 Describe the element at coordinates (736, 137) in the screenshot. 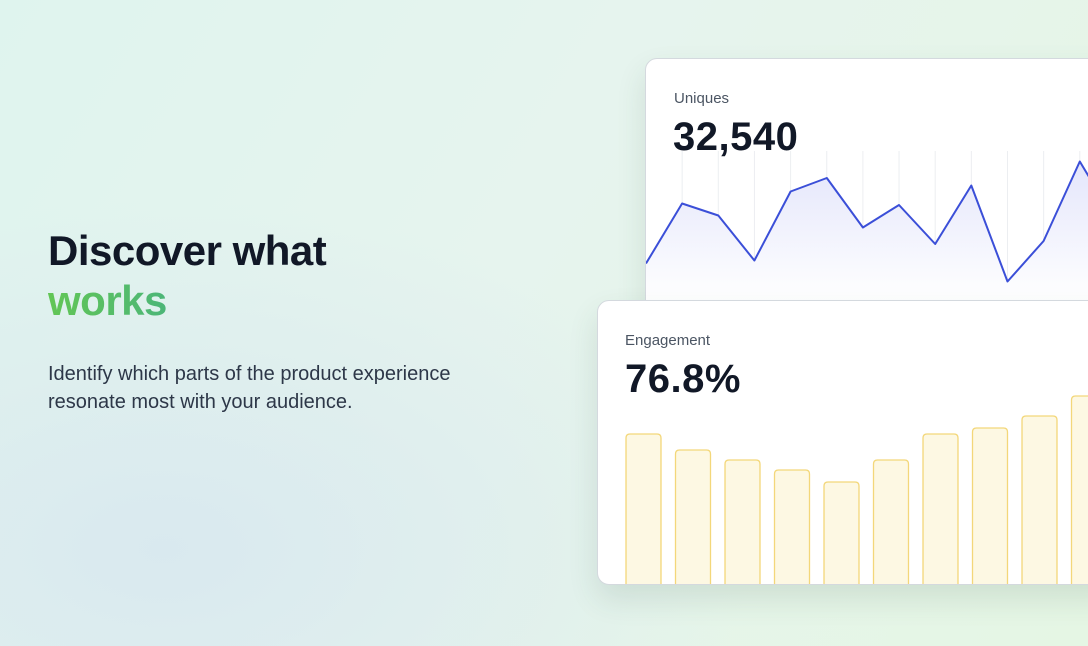

I see `card-value: 32,540` at that location.